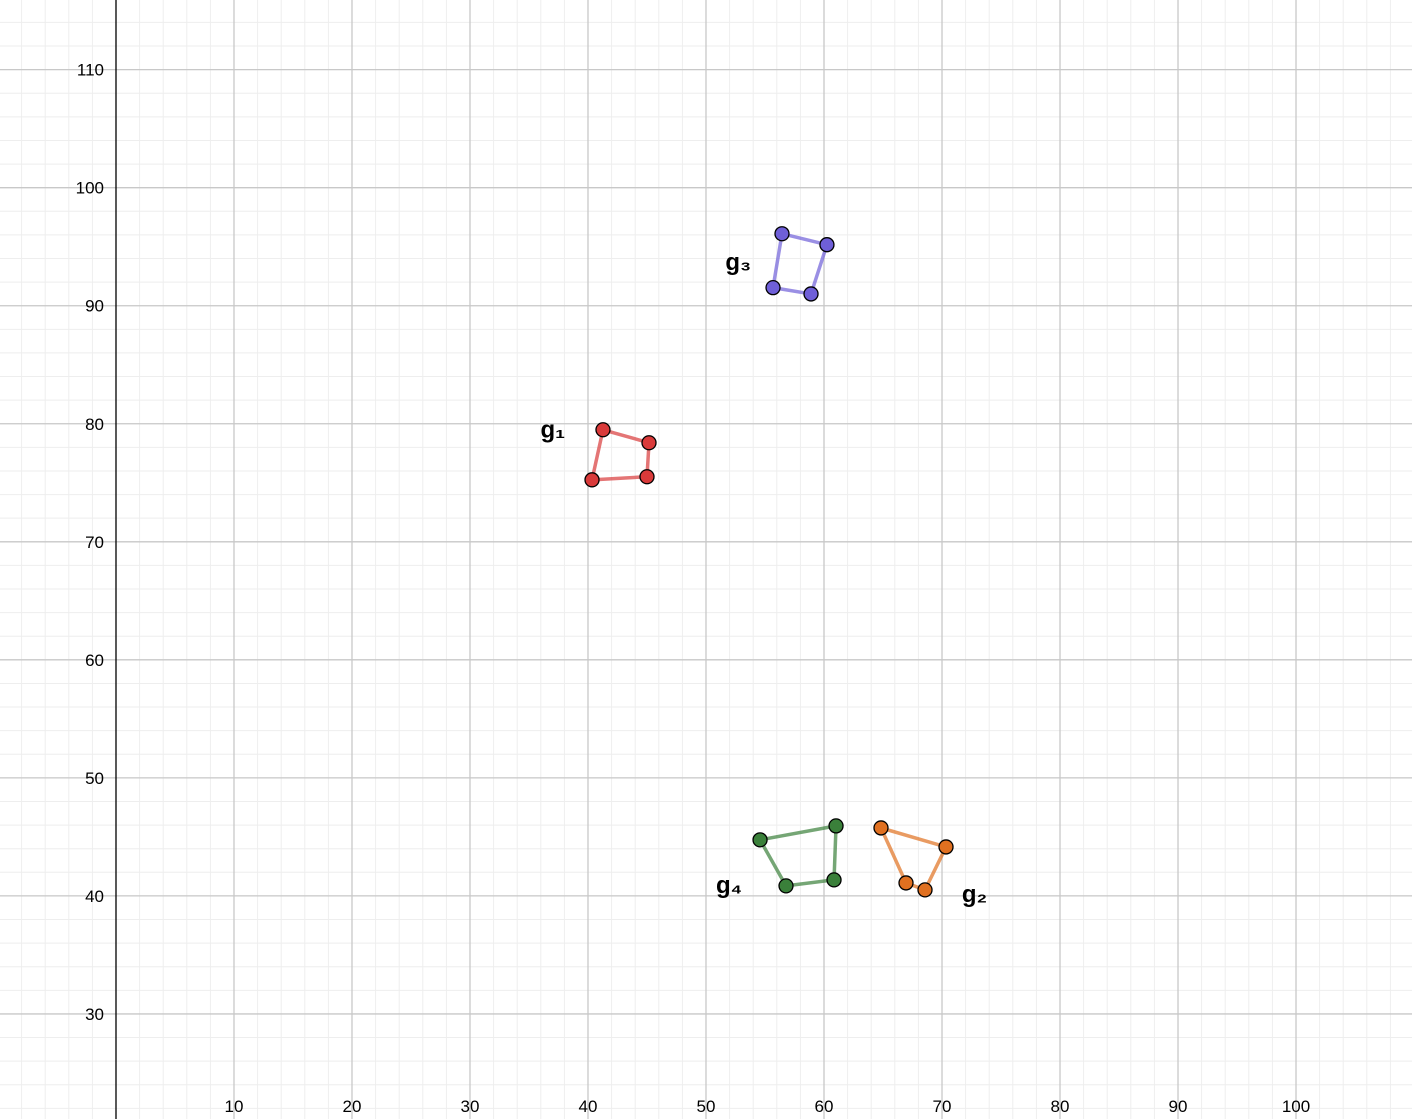 The width and height of the screenshot is (1412, 1119). What do you see at coordinates (94, 424) in the screenshot?
I see `y-tick-label: 80` at bounding box center [94, 424].